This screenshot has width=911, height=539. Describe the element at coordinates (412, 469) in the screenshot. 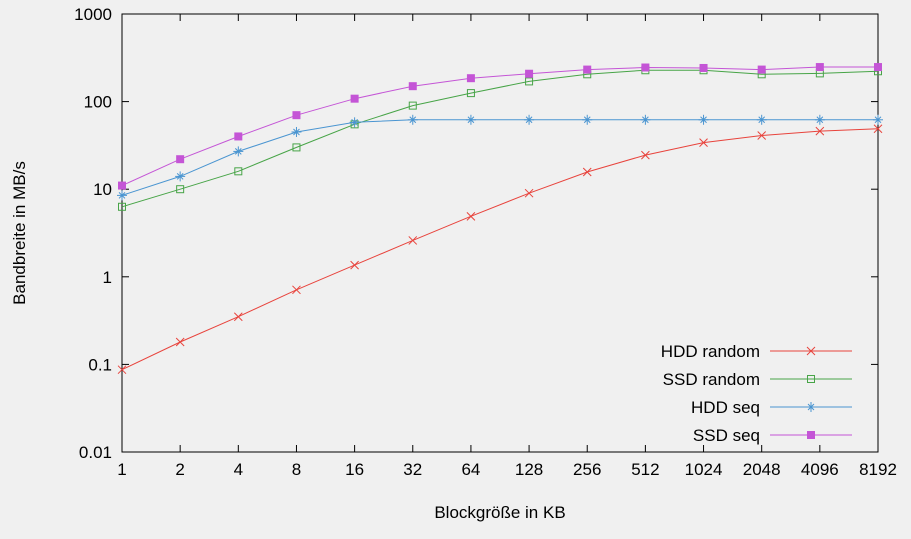

I see `x-tick-label: 32` at that location.